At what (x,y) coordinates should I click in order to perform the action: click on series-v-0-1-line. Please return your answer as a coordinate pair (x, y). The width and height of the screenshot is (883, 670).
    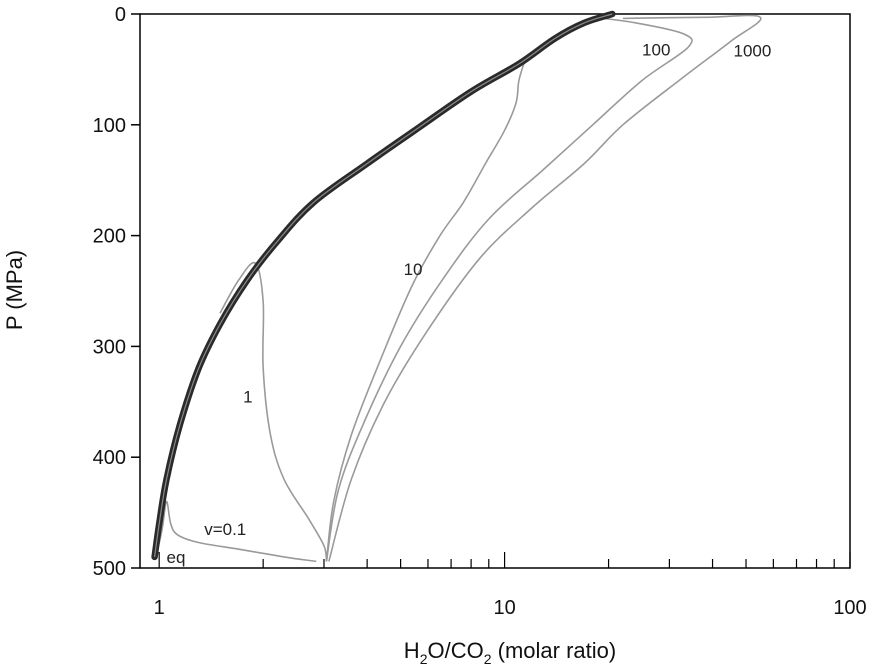
    Looking at the image, I should click on (236, 531).